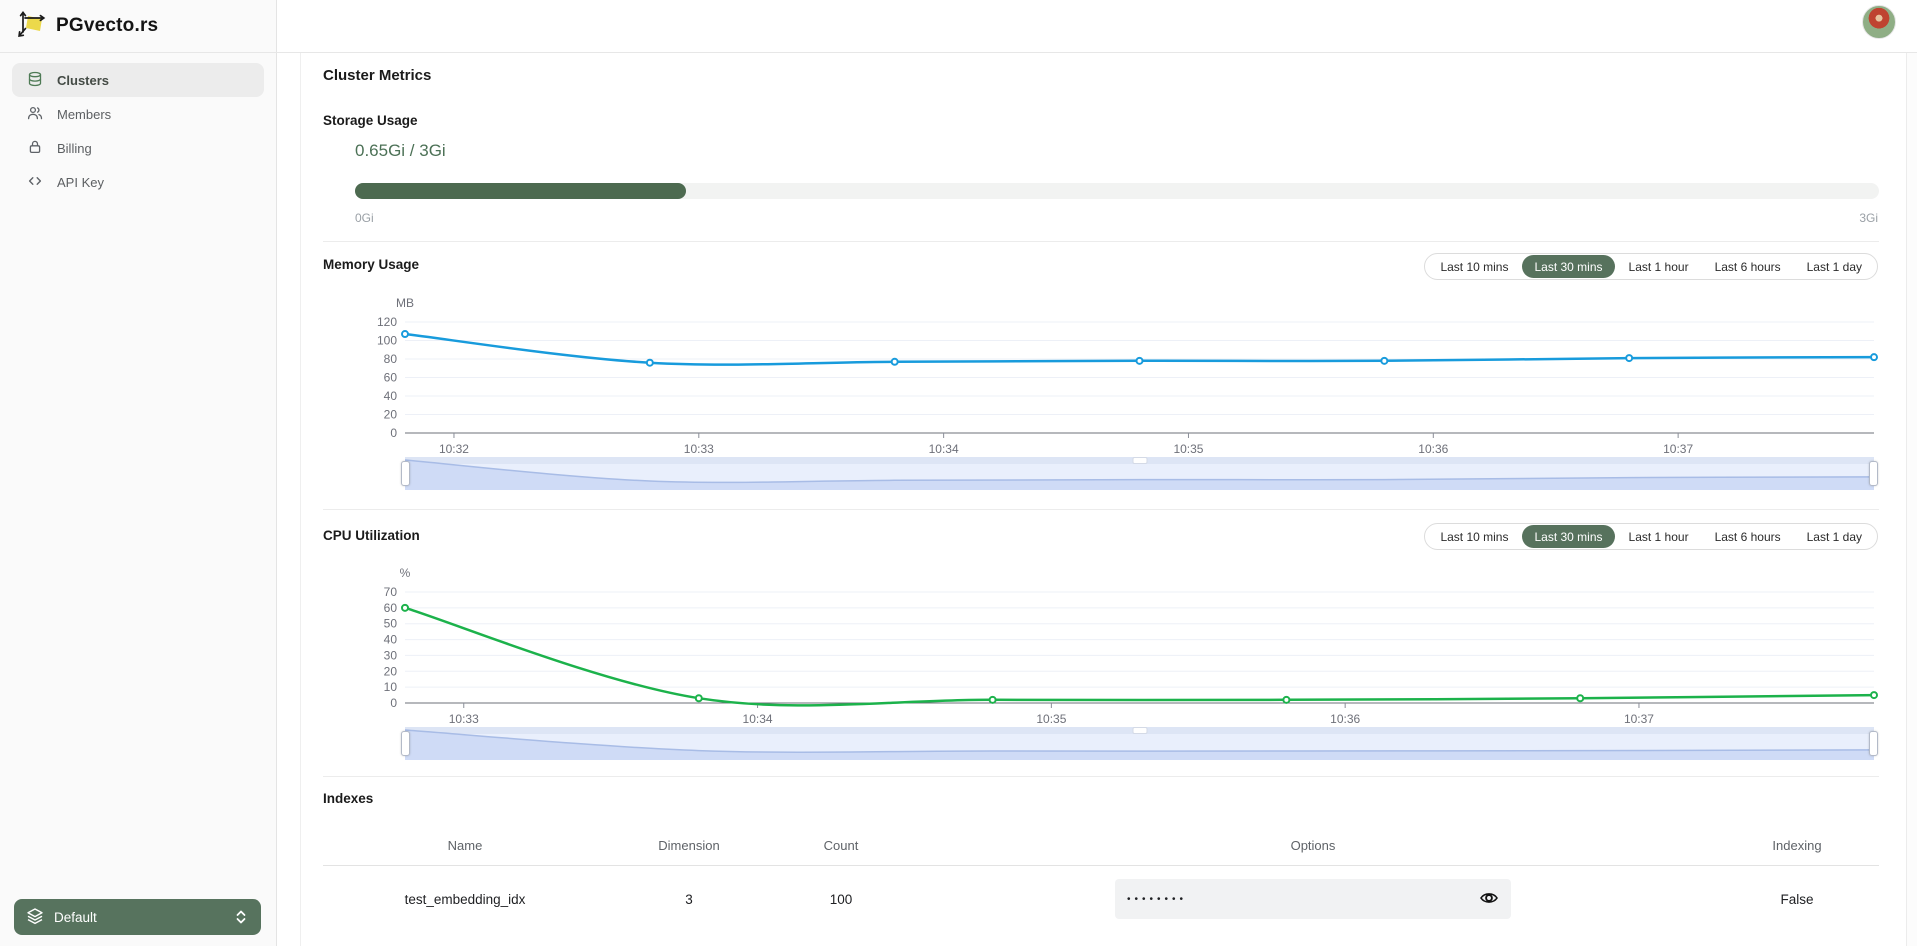  I want to click on svg-text: MB, so click(405, 303).